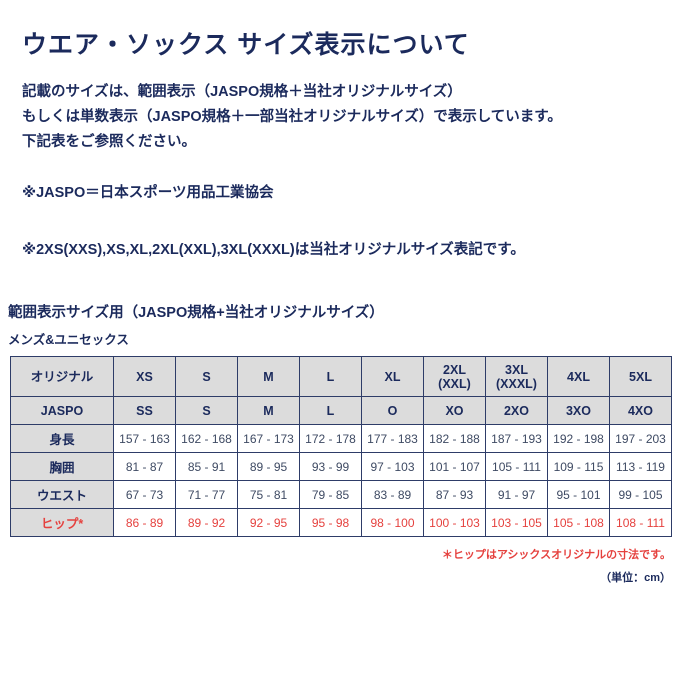 The width and height of the screenshot is (680, 680). I want to click on row-label-jaspo: JASPO, so click(62, 410).